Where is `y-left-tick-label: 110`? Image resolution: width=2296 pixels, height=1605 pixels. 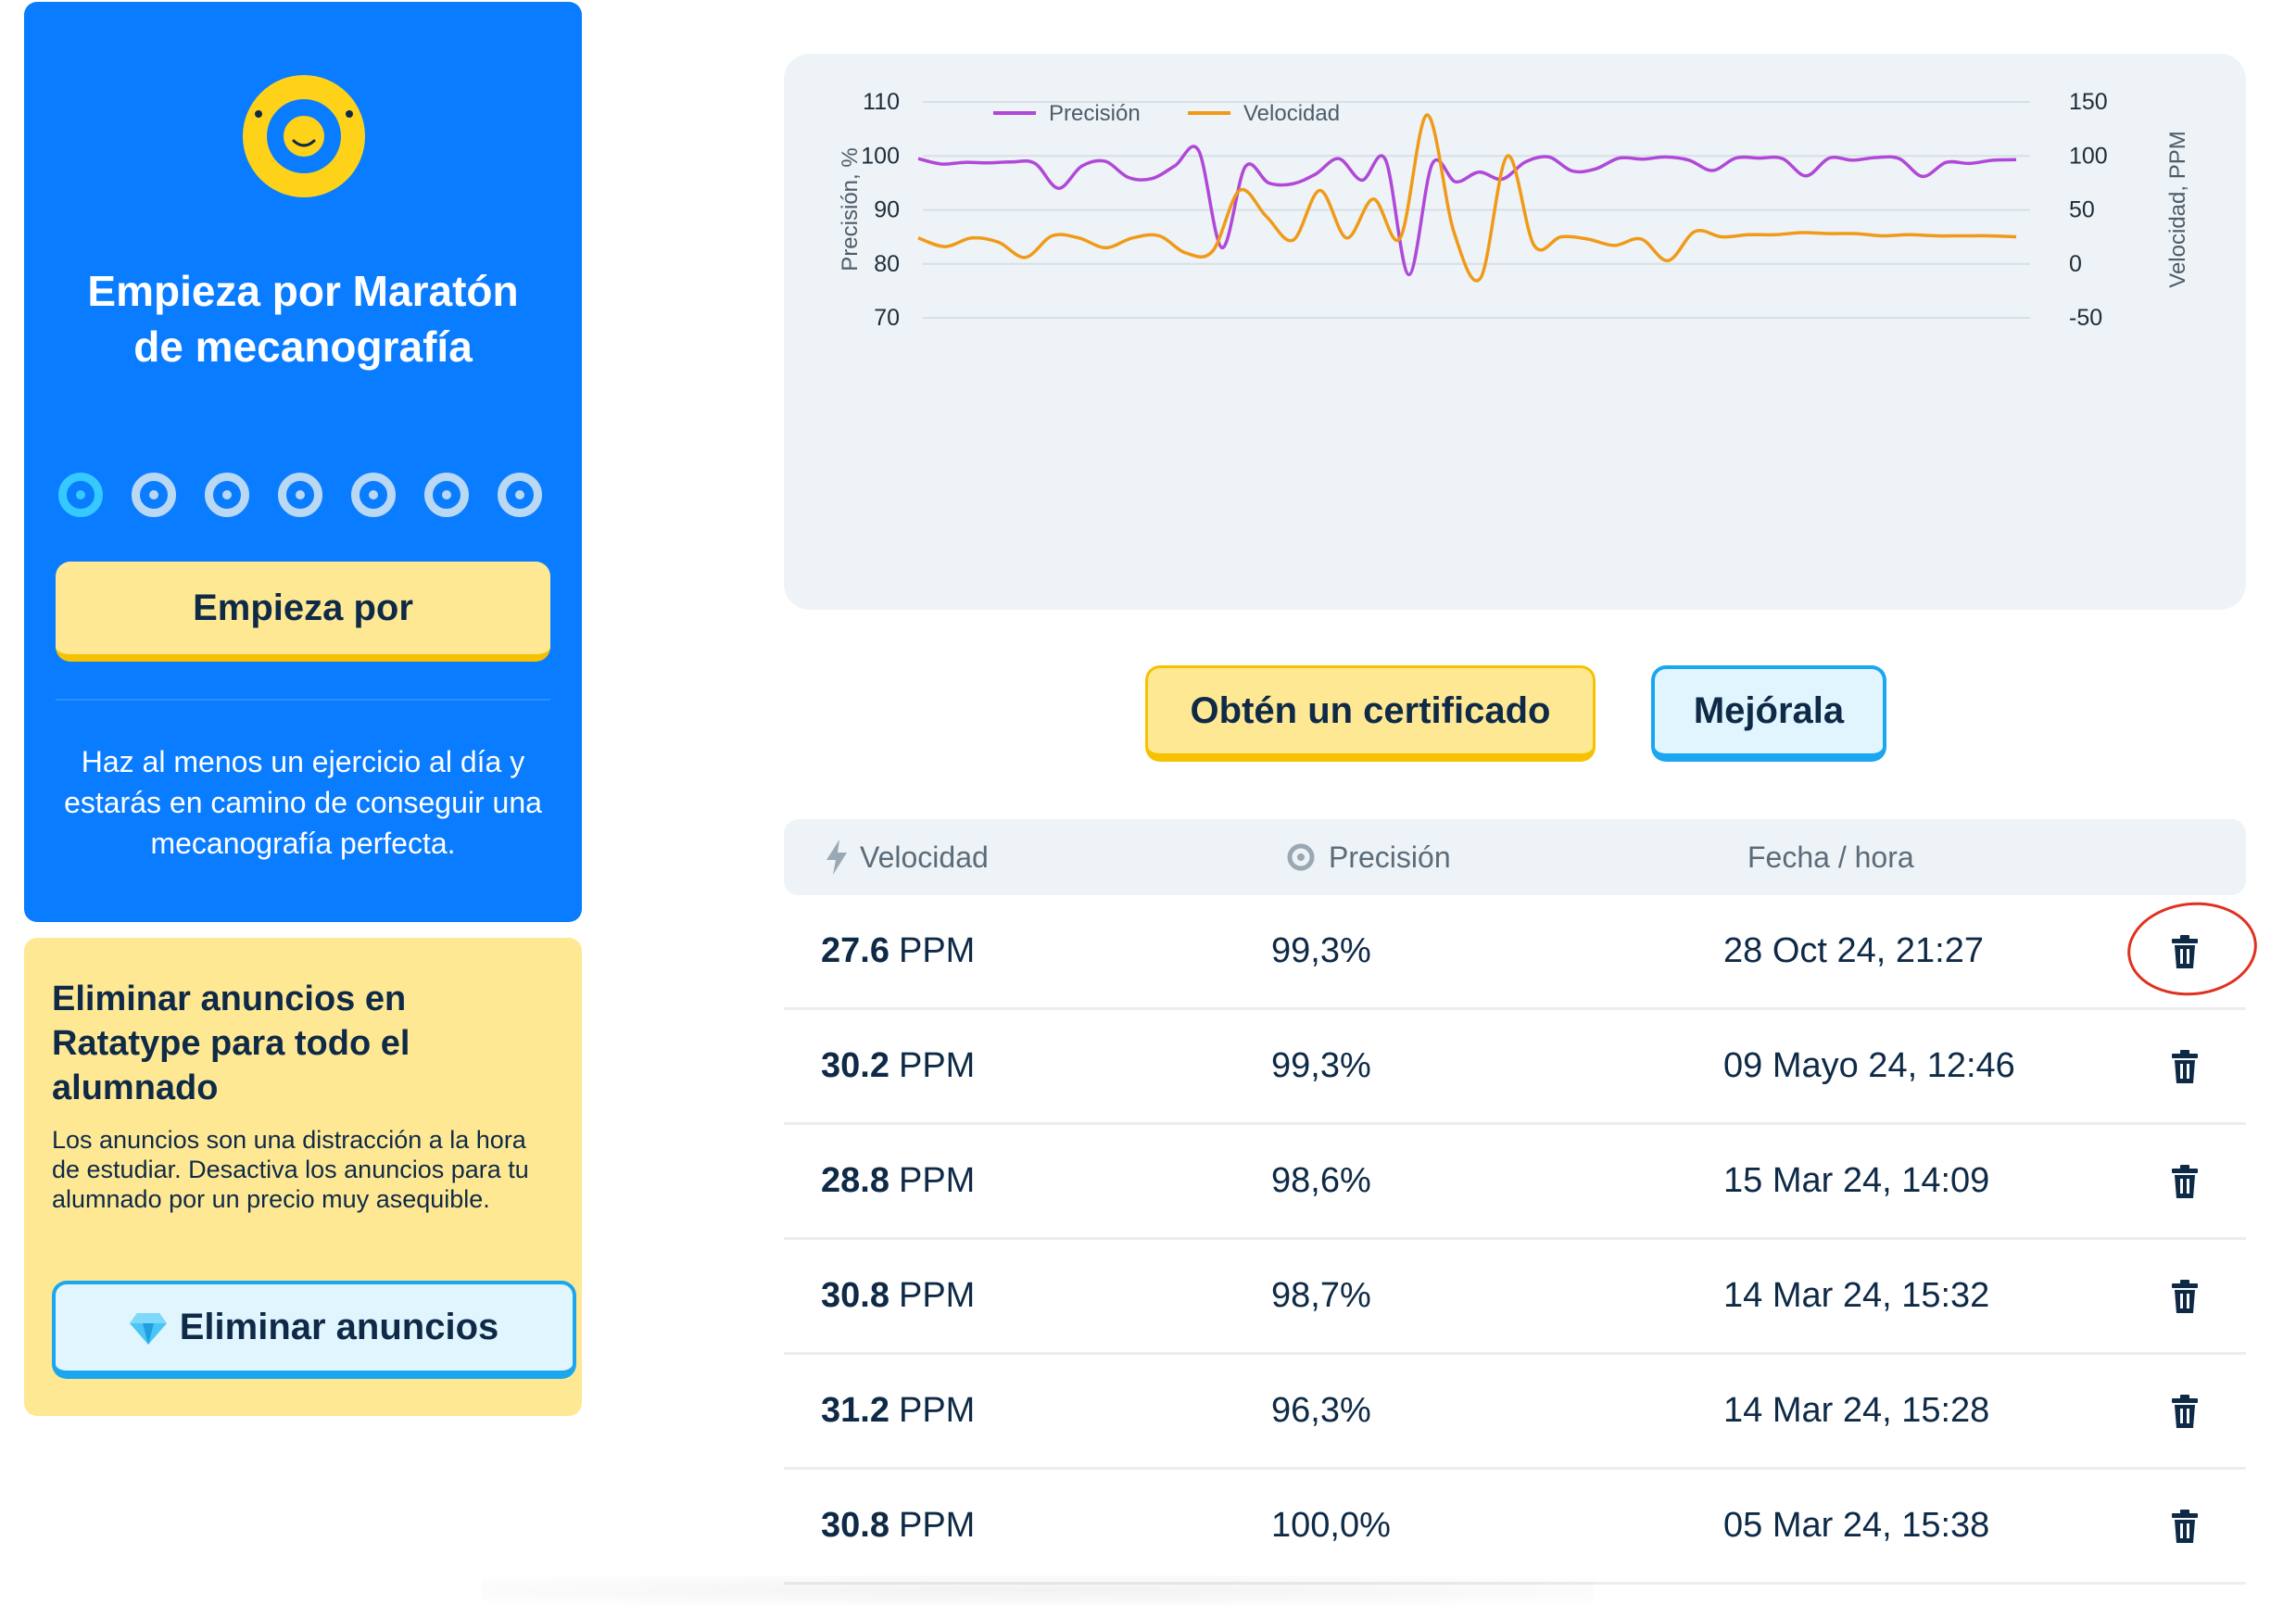
y-left-tick-label: 110 is located at coordinates (882, 102).